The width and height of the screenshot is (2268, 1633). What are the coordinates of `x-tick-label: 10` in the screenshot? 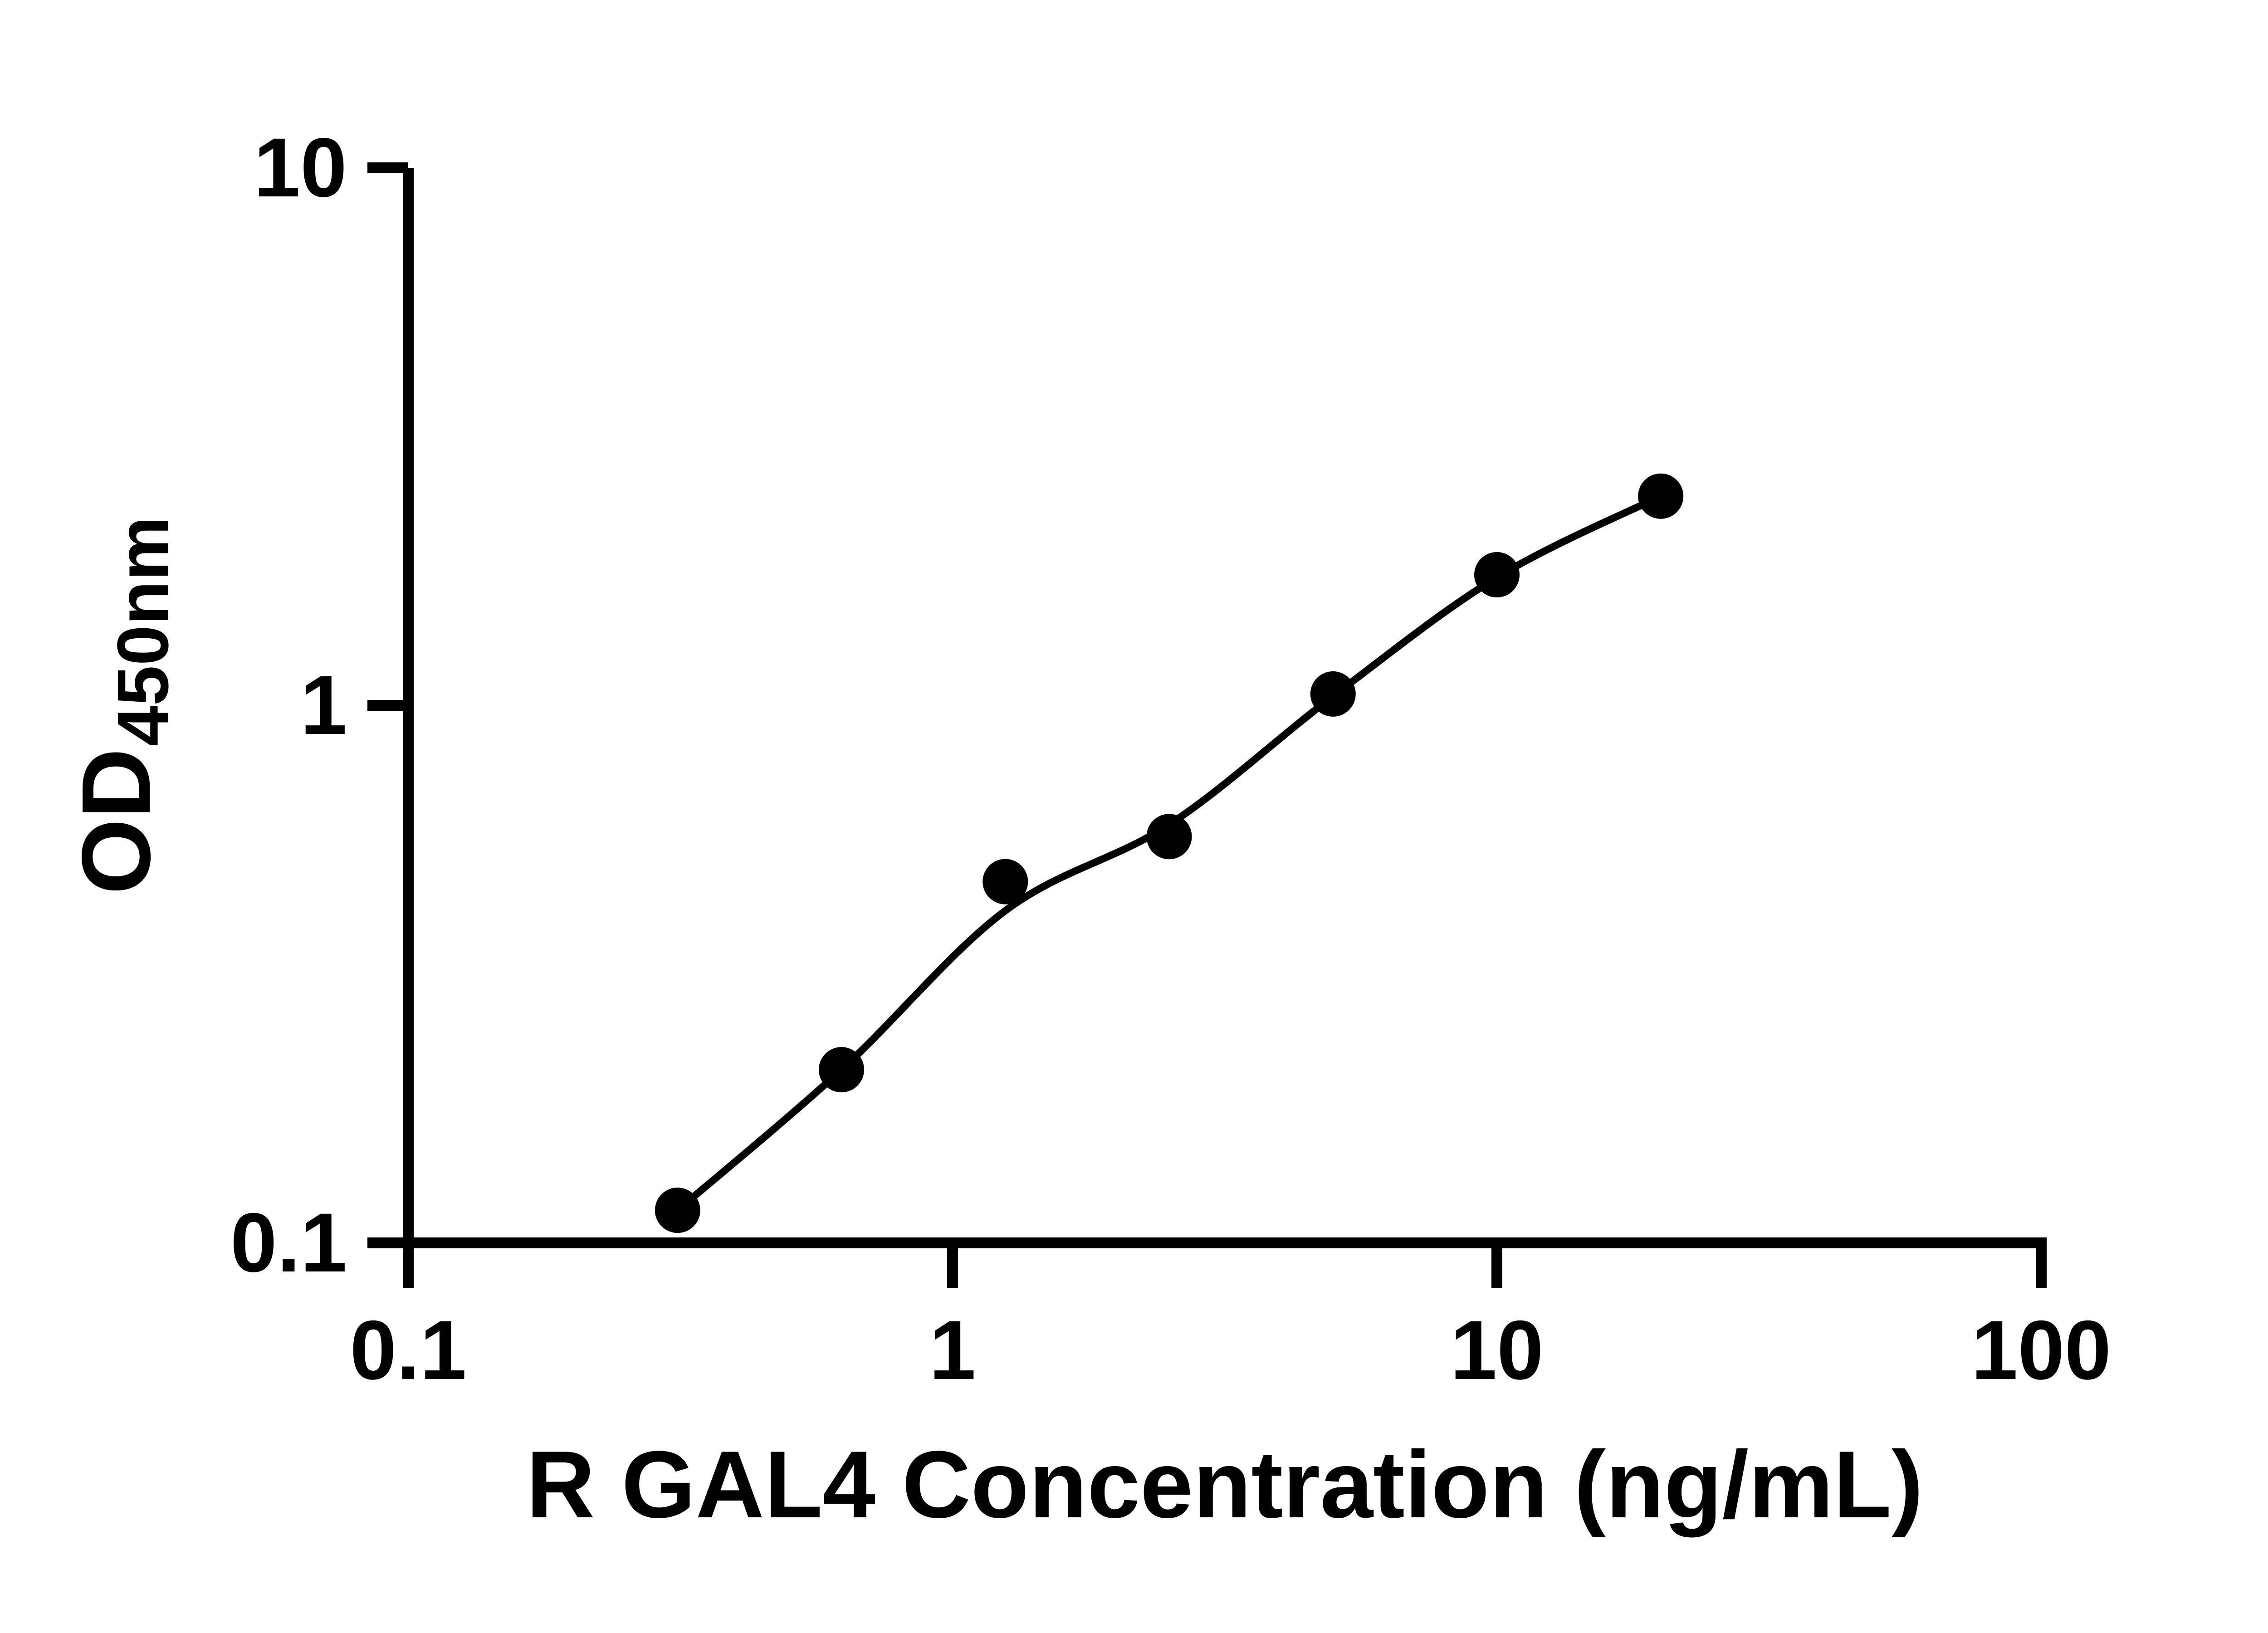 It's located at (1497, 1350).